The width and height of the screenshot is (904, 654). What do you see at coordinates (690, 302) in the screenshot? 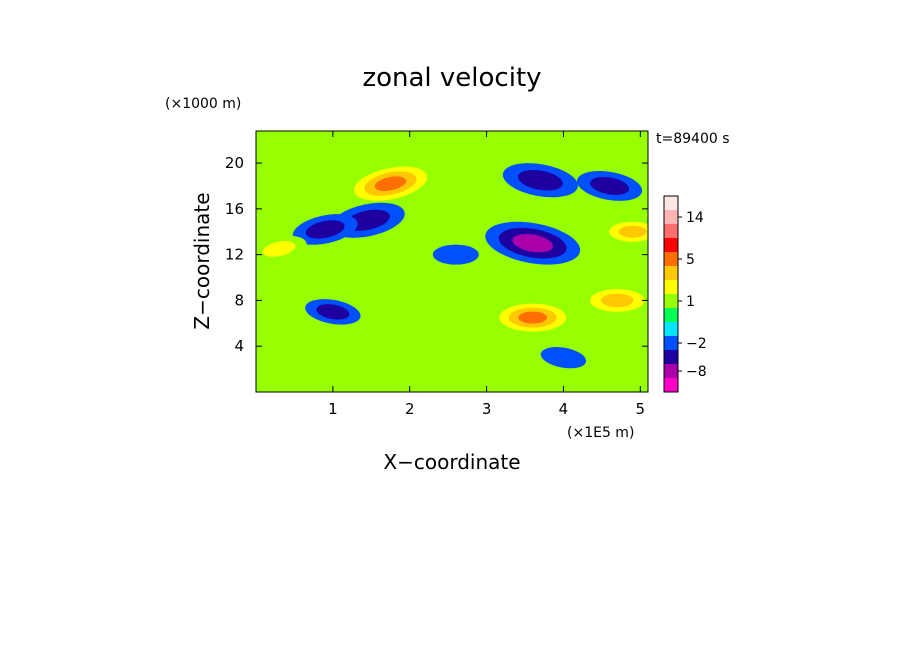
I see `colorbar-tick-label: 1` at bounding box center [690, 302].